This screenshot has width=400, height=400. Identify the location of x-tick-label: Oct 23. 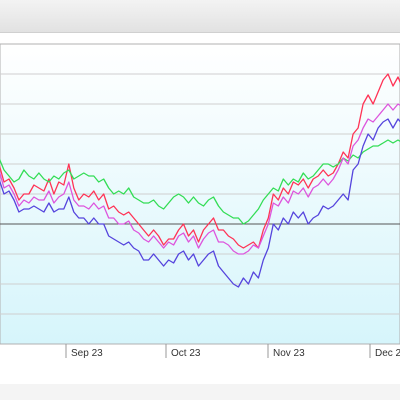
(186, 353).